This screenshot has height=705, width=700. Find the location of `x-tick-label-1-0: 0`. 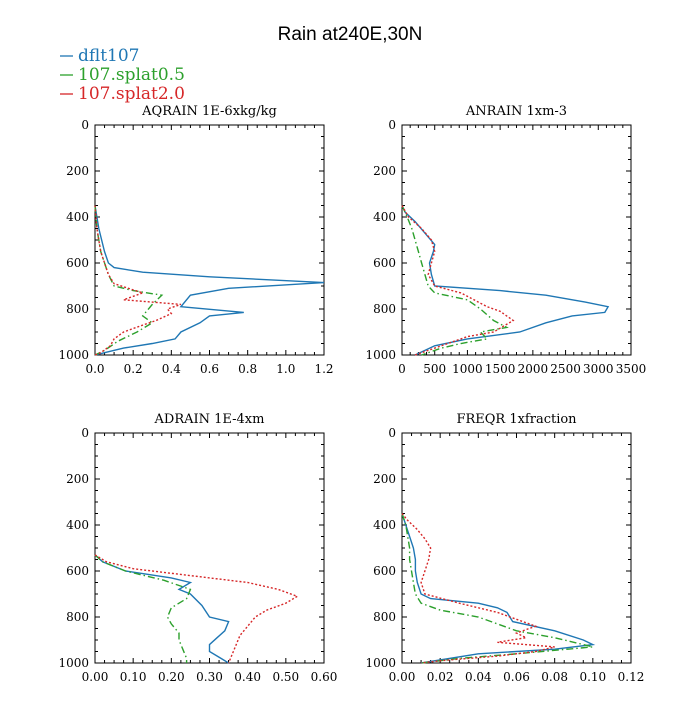

x-tick-label-1-0: 0 is located at coordinates (402, 369).